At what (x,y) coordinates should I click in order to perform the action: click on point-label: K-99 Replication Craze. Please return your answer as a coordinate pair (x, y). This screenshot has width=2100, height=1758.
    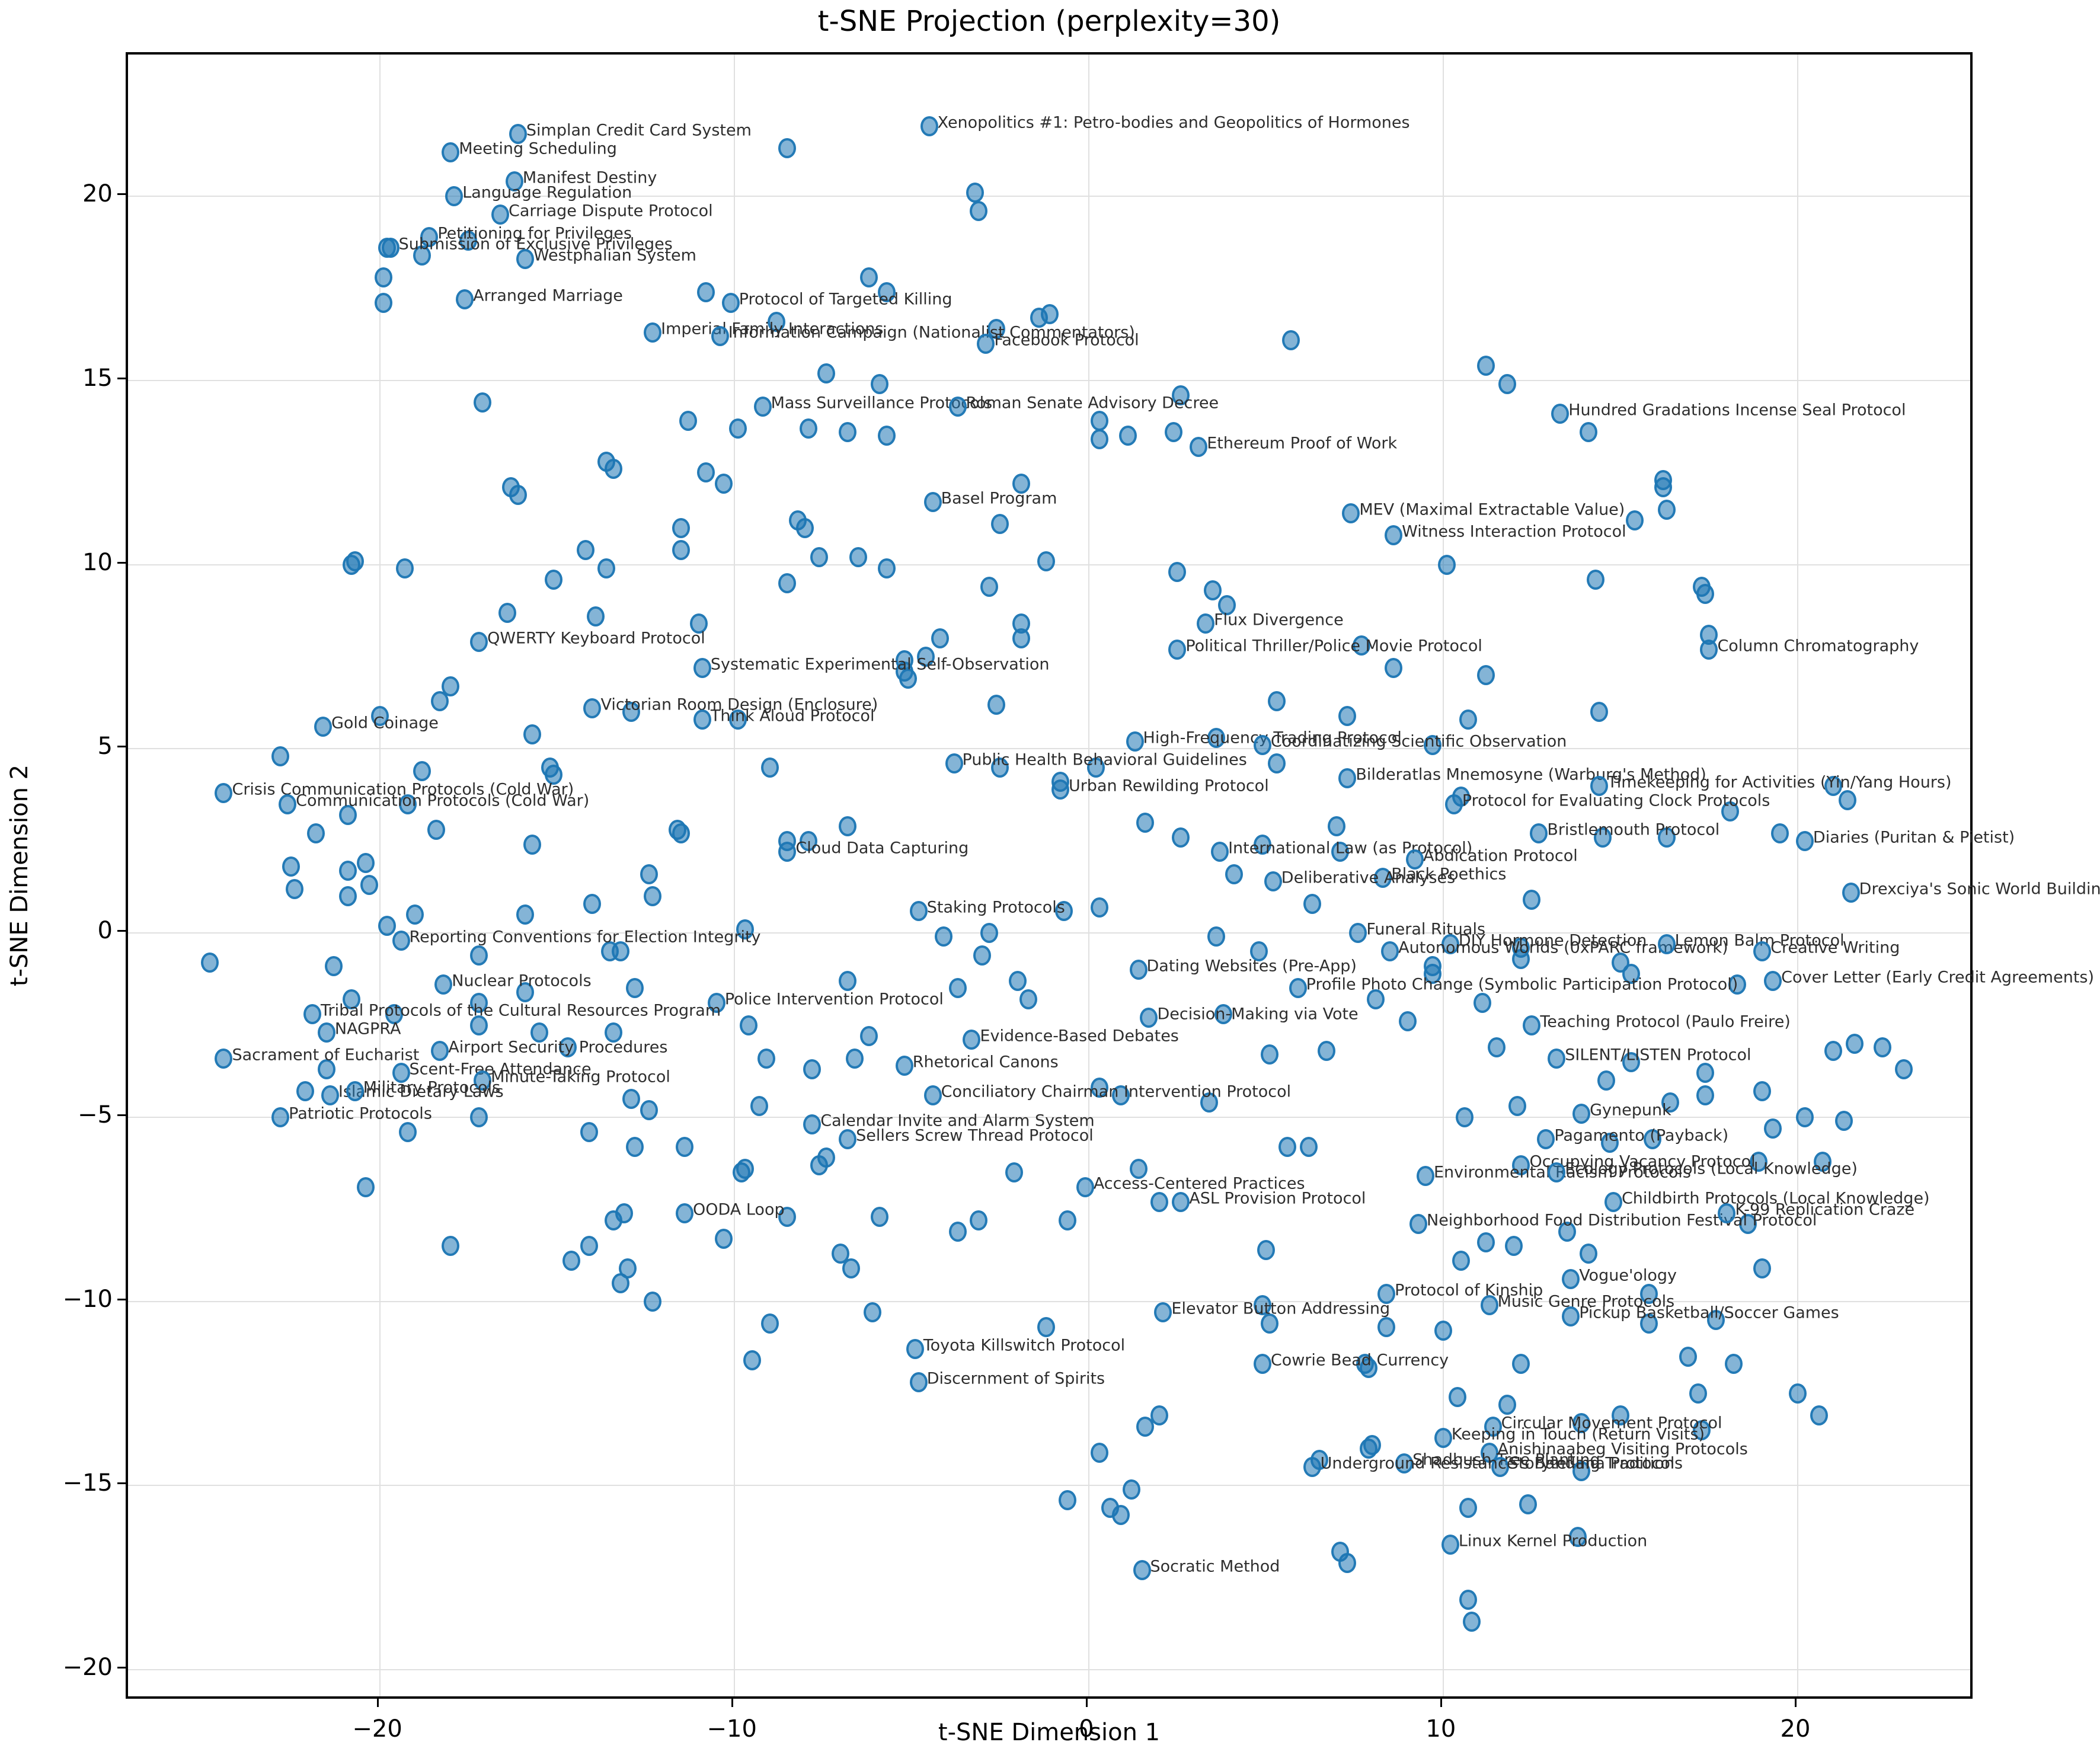
    Looking at the image, I should click on (1825, 1209).